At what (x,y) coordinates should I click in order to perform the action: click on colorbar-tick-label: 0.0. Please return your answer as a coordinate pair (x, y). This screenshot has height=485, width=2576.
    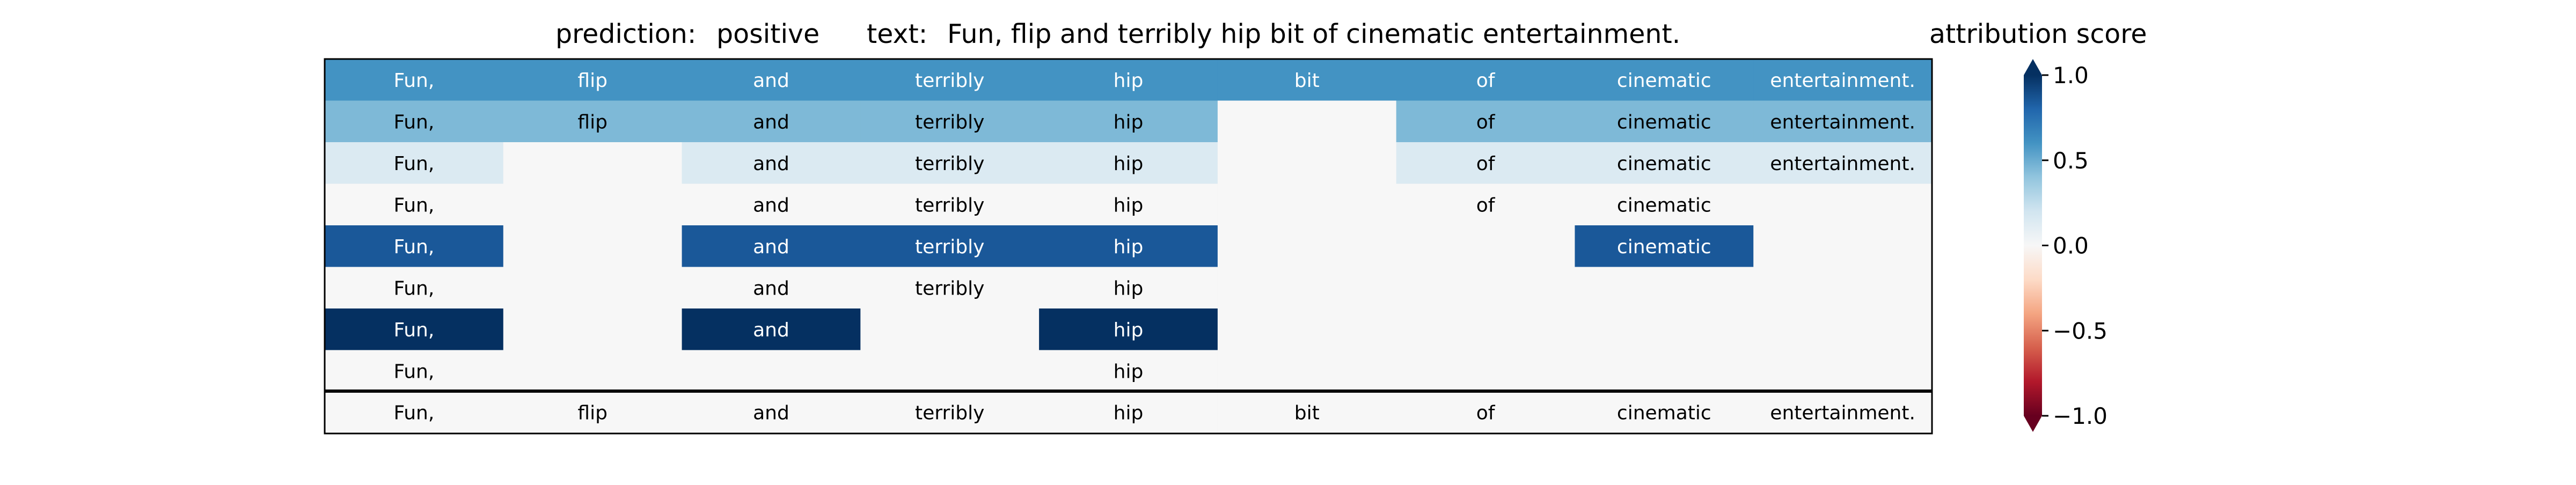
    Looking at the image, I should click on (2071, 246).